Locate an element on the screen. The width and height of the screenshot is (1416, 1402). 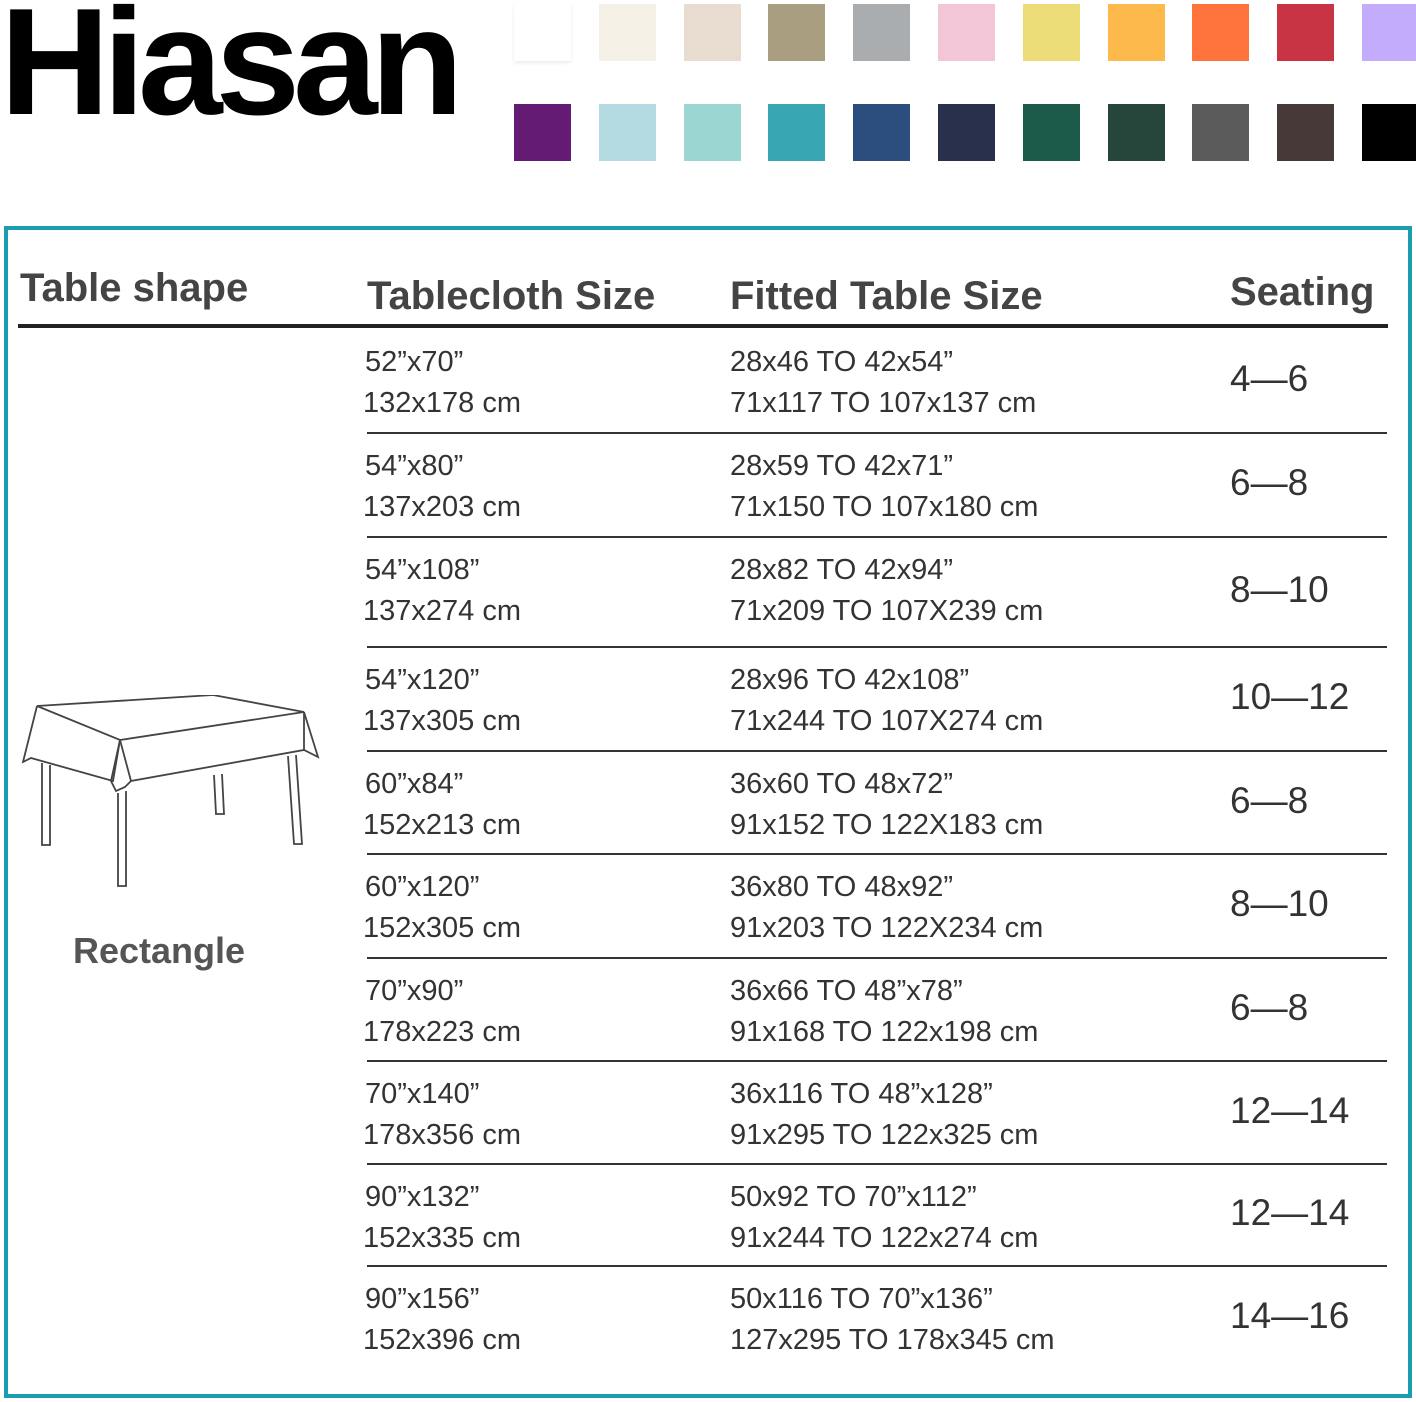
seating-range: 14—16 is located at coordinates (1290, 1315).